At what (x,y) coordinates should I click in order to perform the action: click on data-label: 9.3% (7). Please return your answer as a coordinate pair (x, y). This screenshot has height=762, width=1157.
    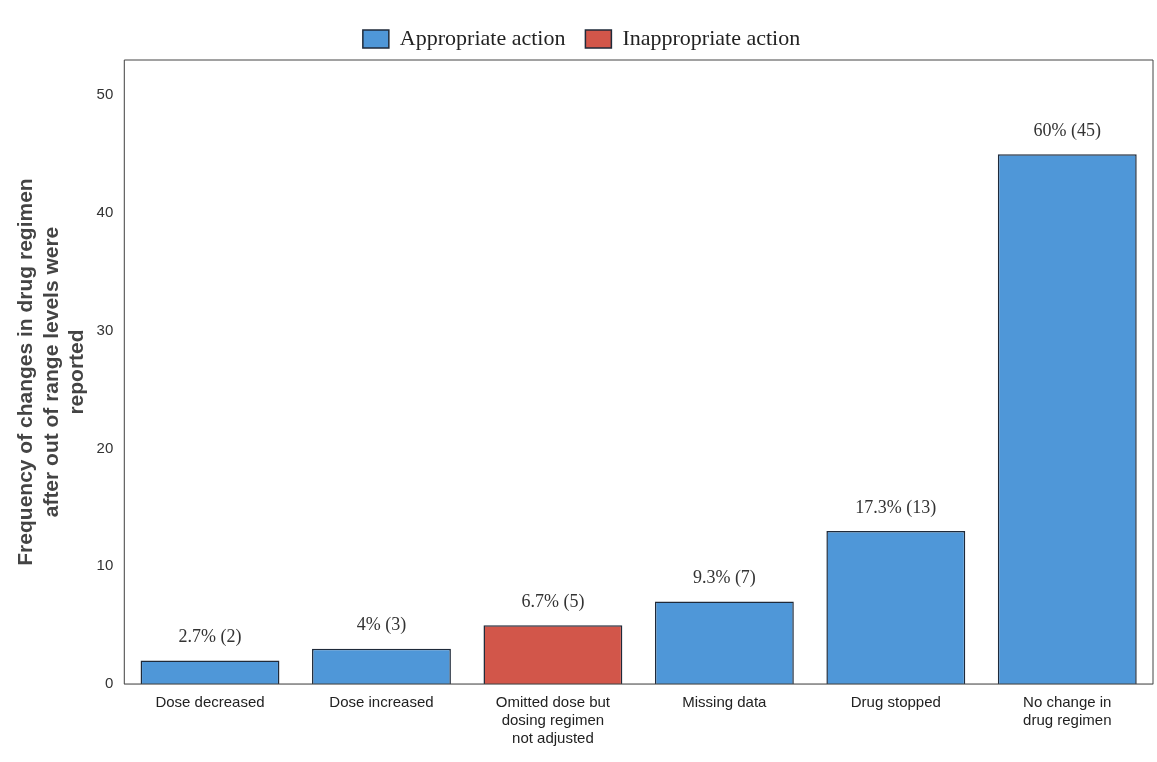
    Looking at the image, I should click on (724, 578).